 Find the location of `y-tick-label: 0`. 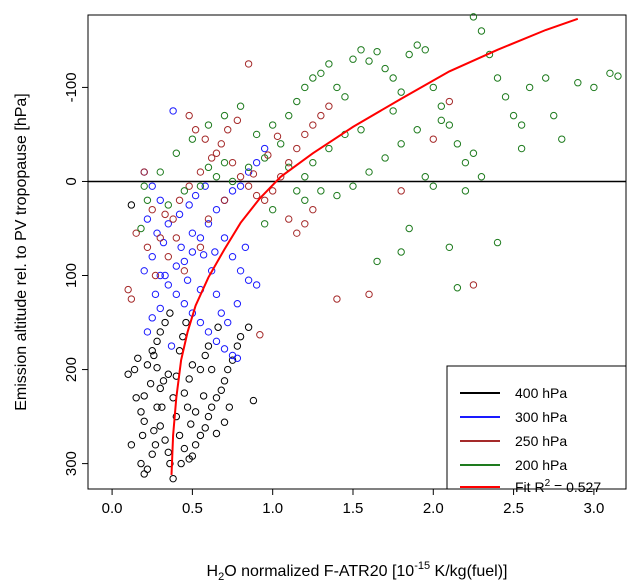

y-tick-label: 0 is located at coordinates (71, 181).